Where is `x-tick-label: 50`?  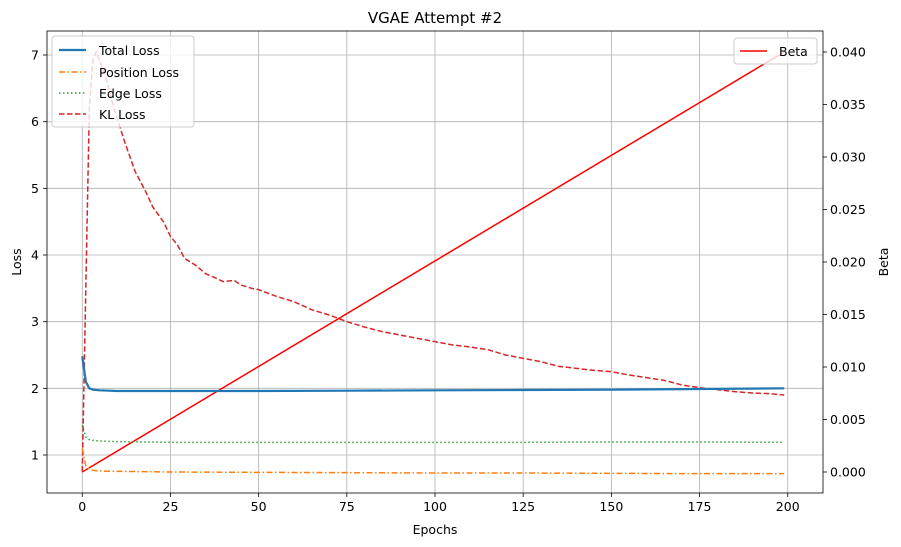 x-tick-label: 50 is located at coordinates (259, 506).